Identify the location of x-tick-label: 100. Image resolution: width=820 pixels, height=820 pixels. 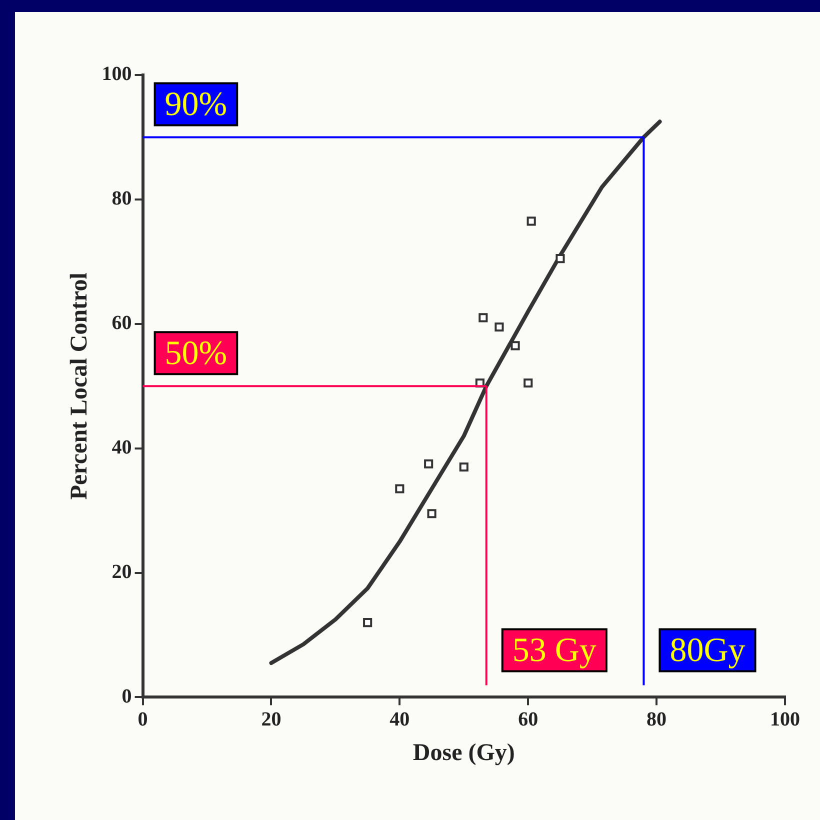
(785, 719).